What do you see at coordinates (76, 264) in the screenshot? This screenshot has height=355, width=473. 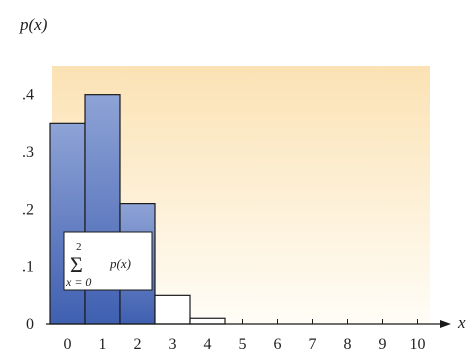 I see `annotation-sigma: Σ` at bounding box center [76, 264].